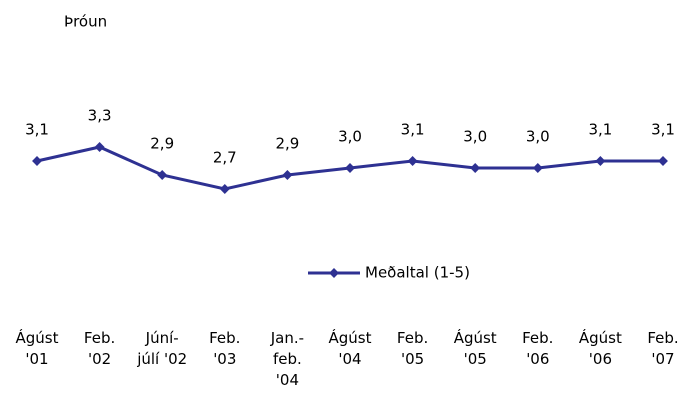  I want to click on x-tick-label: Feb. '05, so click(412, 348).